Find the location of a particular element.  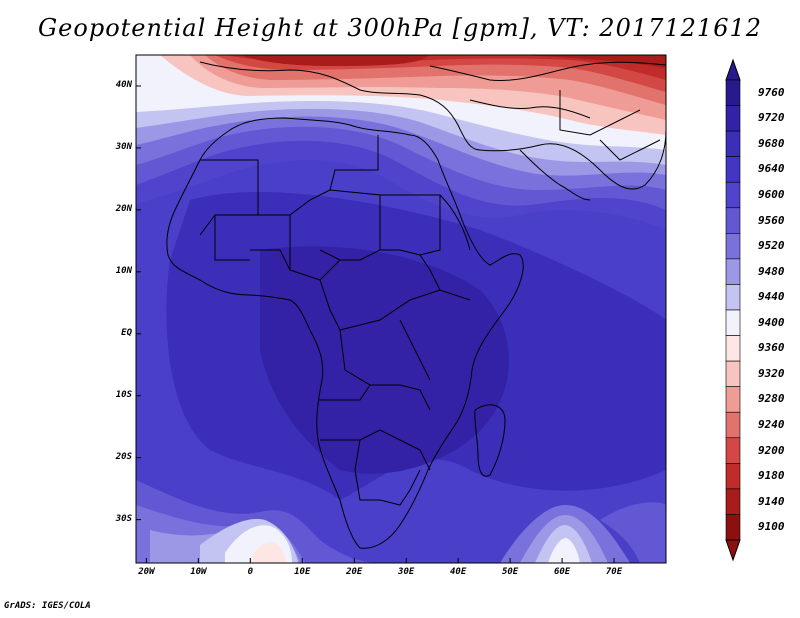

lon-label: 50E is located at coordinates (510, 572).